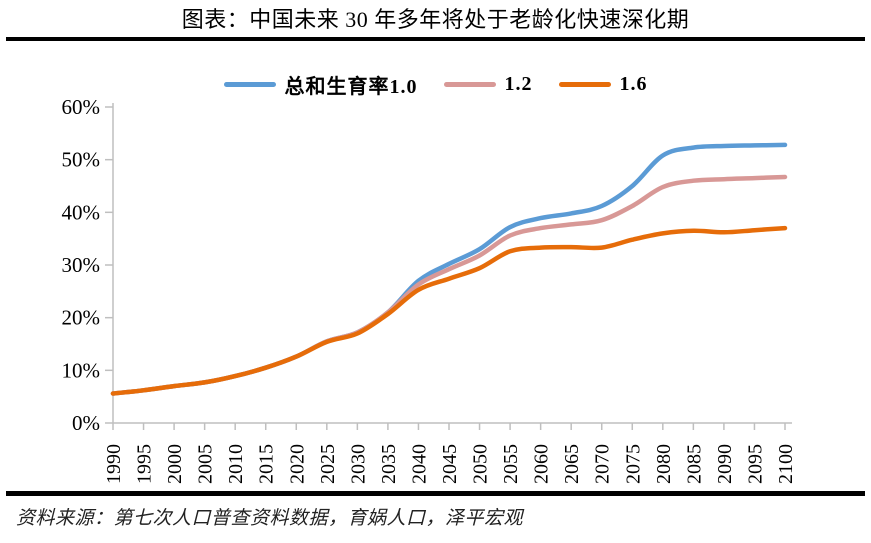 The image size is (871, 543). Describe the element at coordinates (81, 370) in the screenshot. I see `y-tick-label: 10%` at that location.